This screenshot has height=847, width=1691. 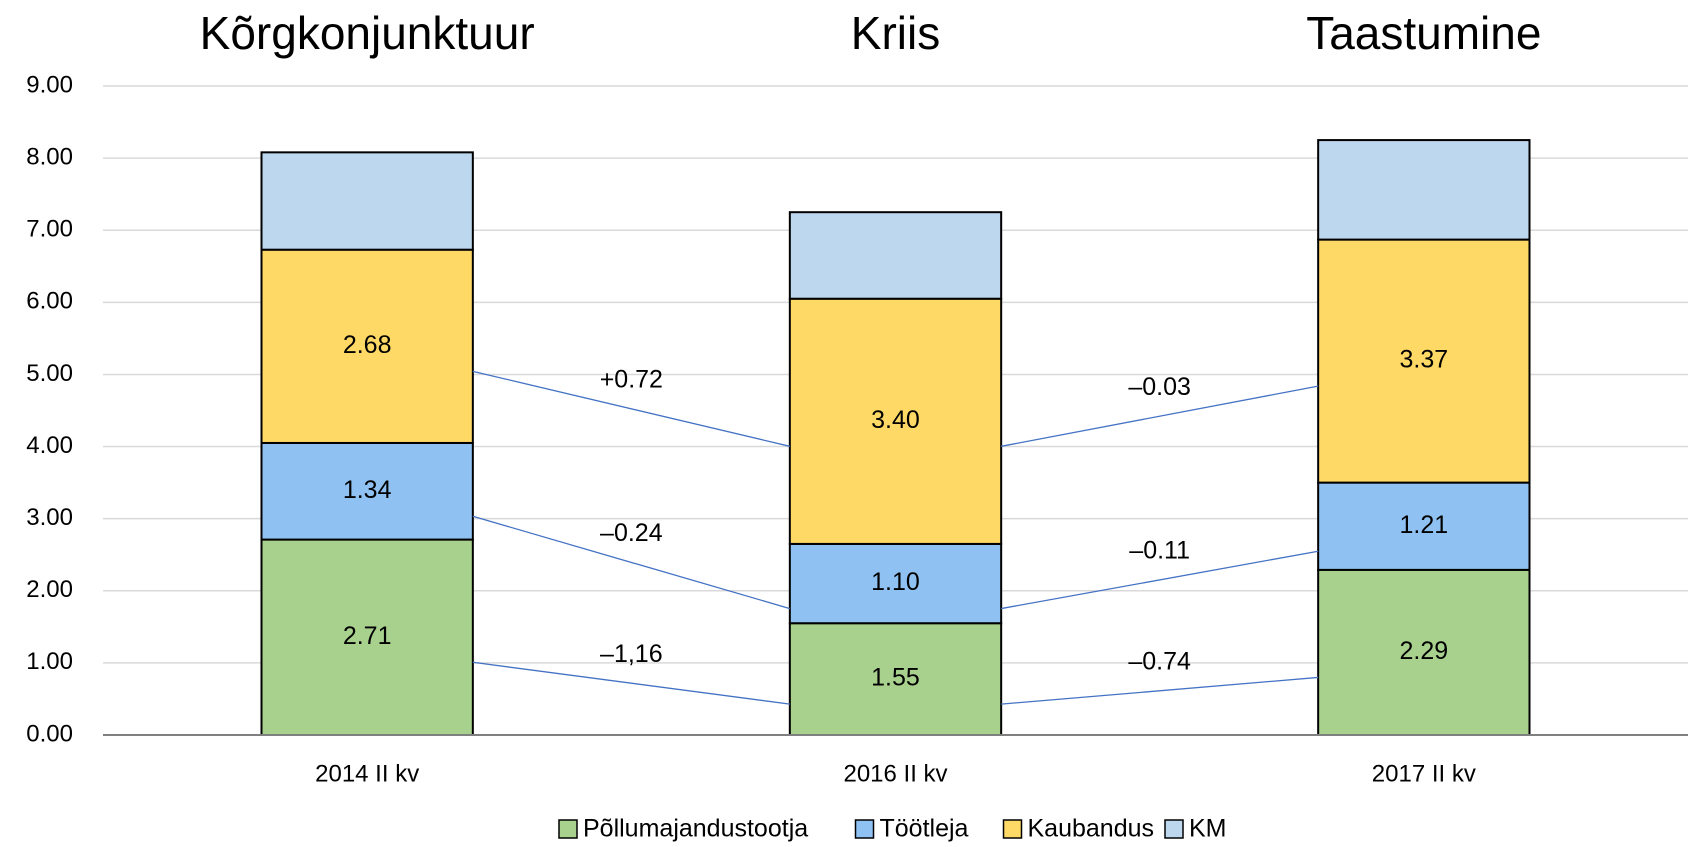 I want to click on change-label: –0.74, so click(x=1159, y=661).